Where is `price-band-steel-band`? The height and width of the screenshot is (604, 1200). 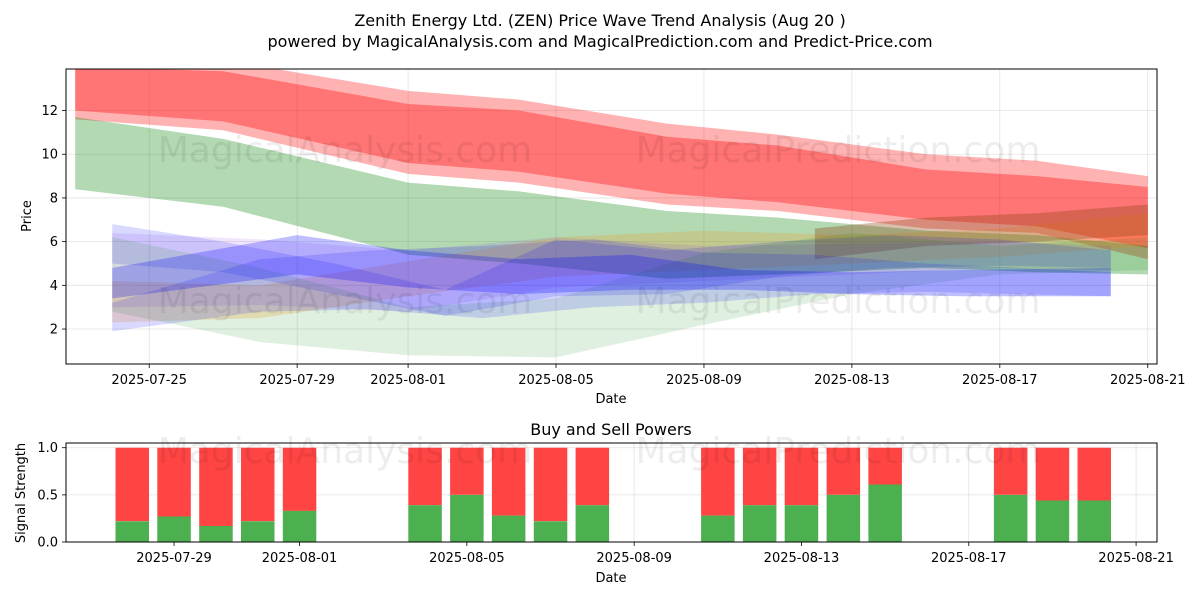
price-band-steel-band is located at coordinates (611, 270).